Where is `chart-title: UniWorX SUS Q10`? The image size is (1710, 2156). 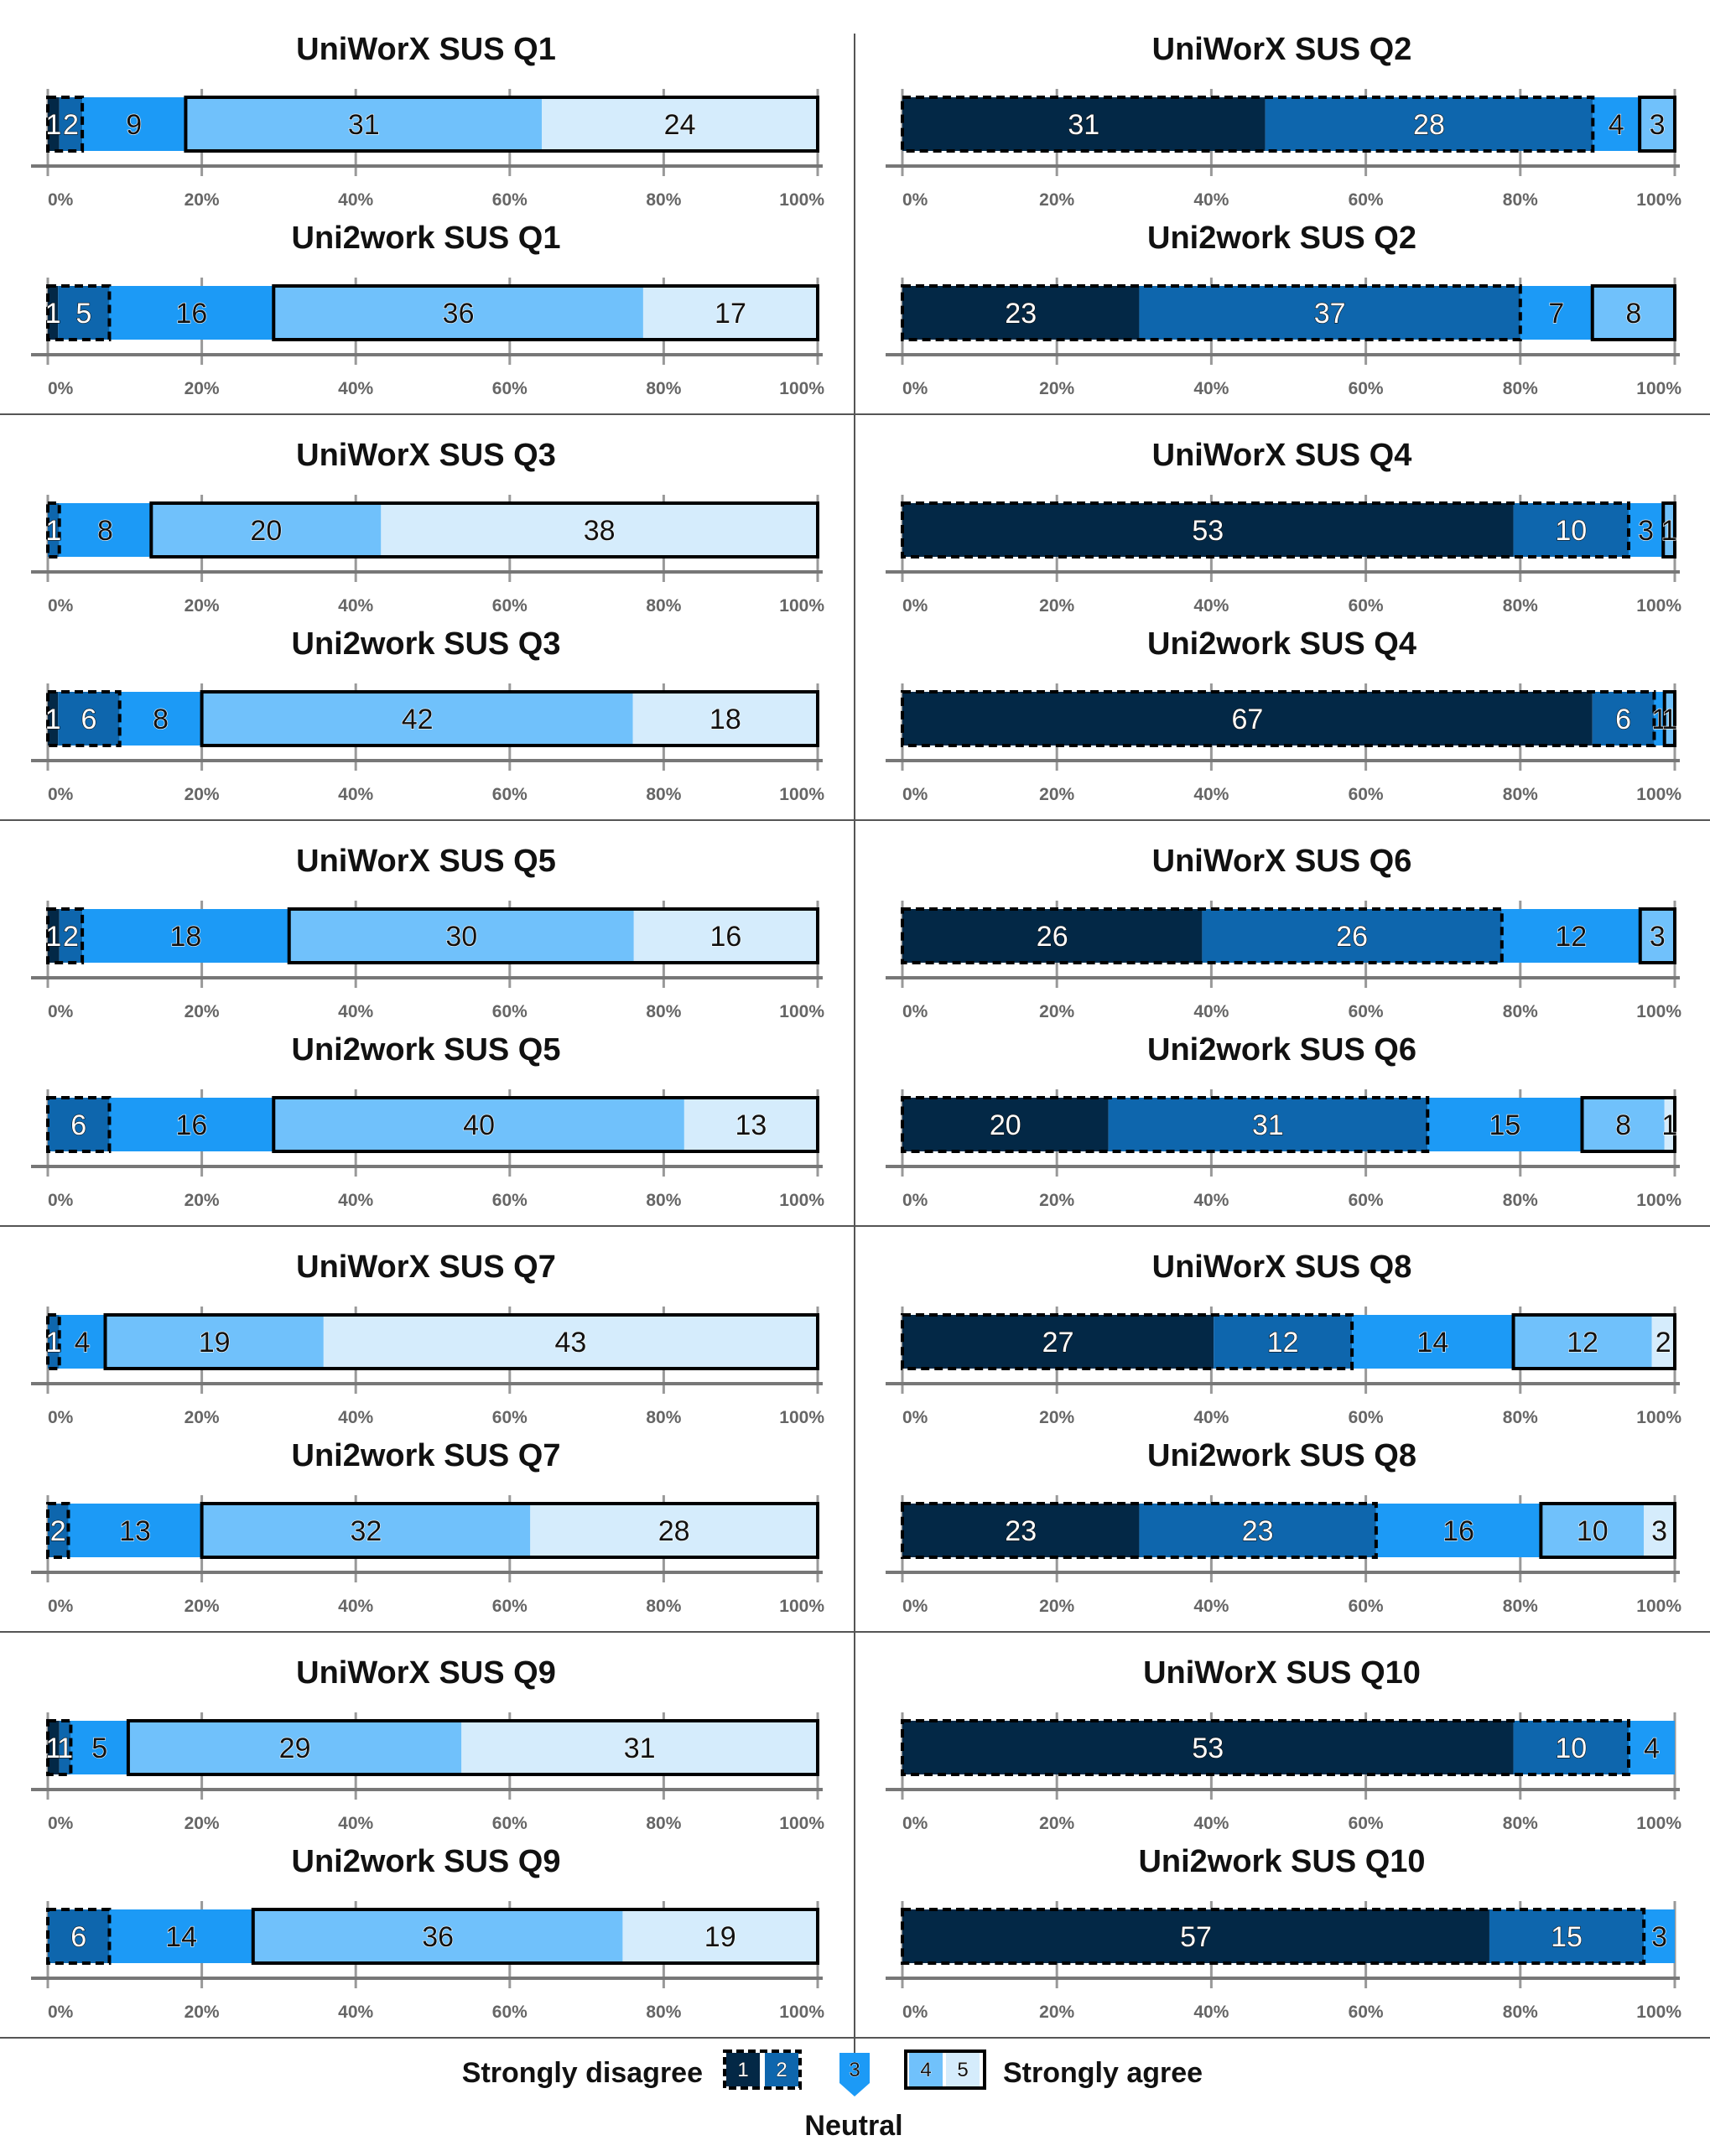 chart-title: UniWorX SUS Q10 is located at coordinates (1282, 1673).